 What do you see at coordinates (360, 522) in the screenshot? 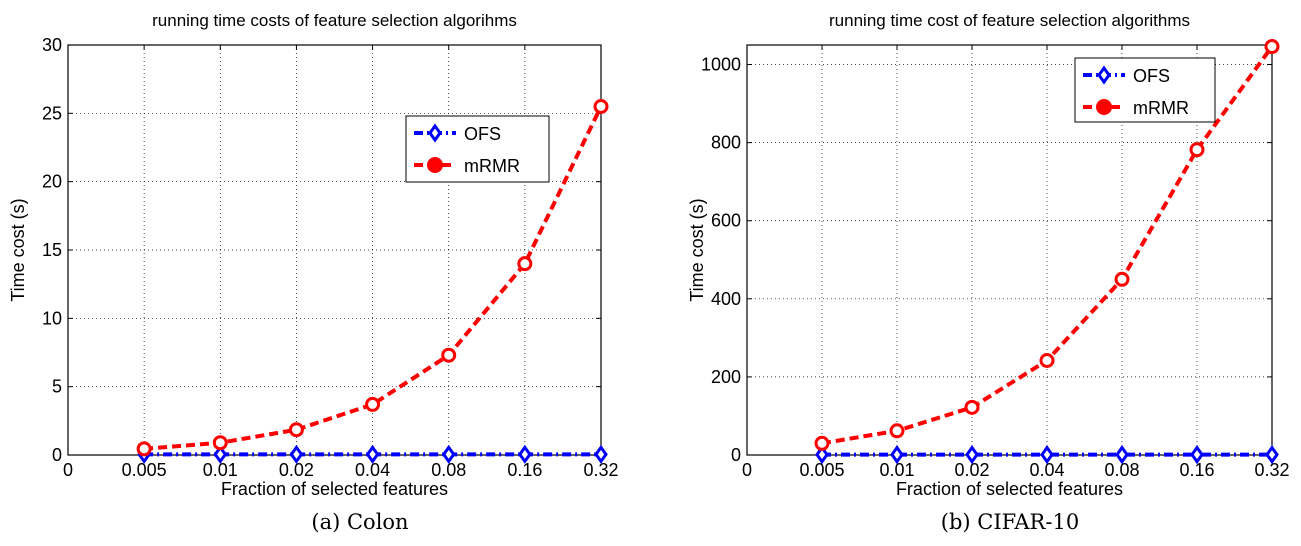
I see `caption-colon: (a) Colon` at bounding box center [360, 522].